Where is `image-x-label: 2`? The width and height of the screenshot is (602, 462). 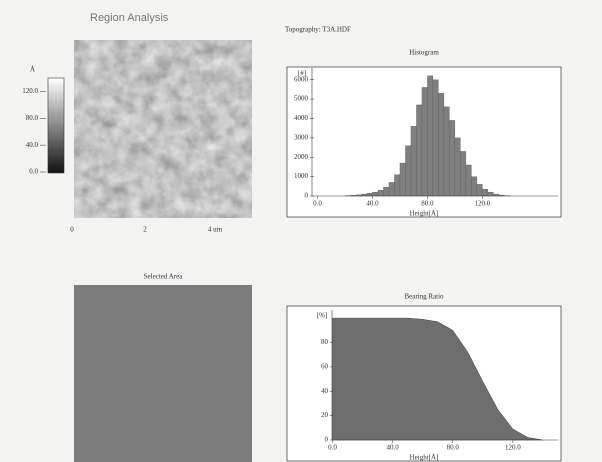 image-x-label: 2 is located at coordinates (145, 230).